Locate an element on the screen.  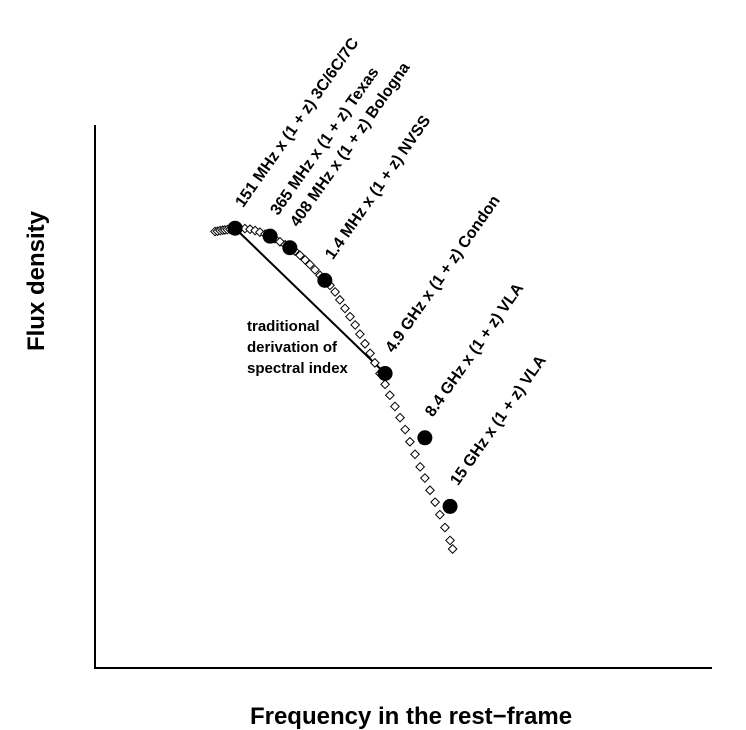
annotation-line-1: traditional is located at coordinates (283, 326).